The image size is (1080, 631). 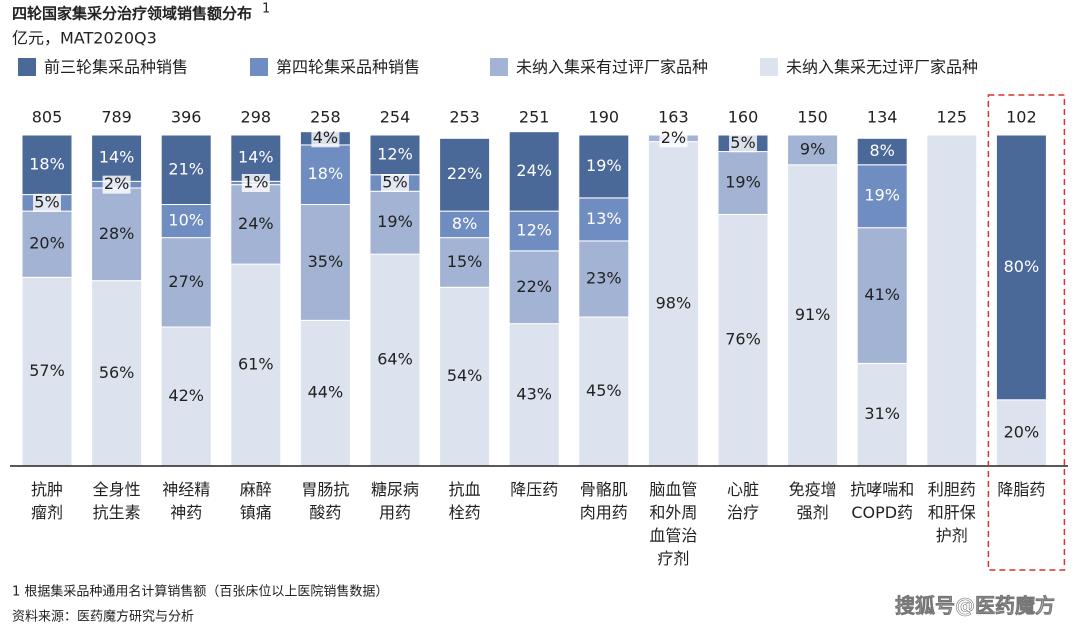 What do you see at coordinates (116, 67) in the screenshot?
I see `legend-label: 前三轮集采品种销售` at bounding box center [116, 67].